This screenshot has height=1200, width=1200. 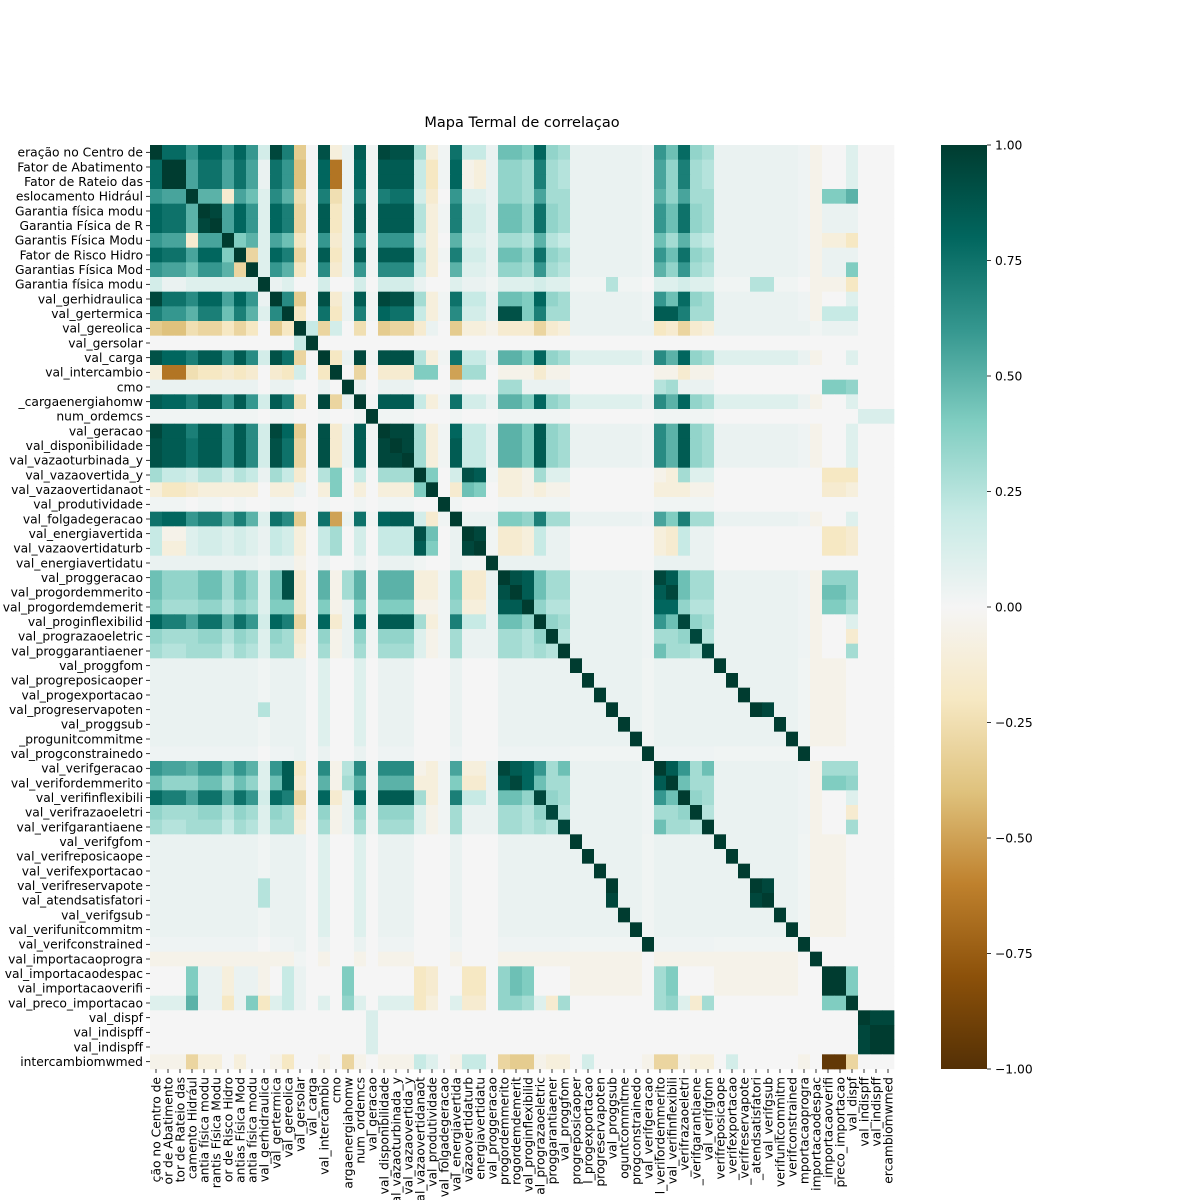 What do you see at coordinates (612, 1118) in the screenshot?
I see `column-label: val_proggsub` at bounding box center [612, 1118].